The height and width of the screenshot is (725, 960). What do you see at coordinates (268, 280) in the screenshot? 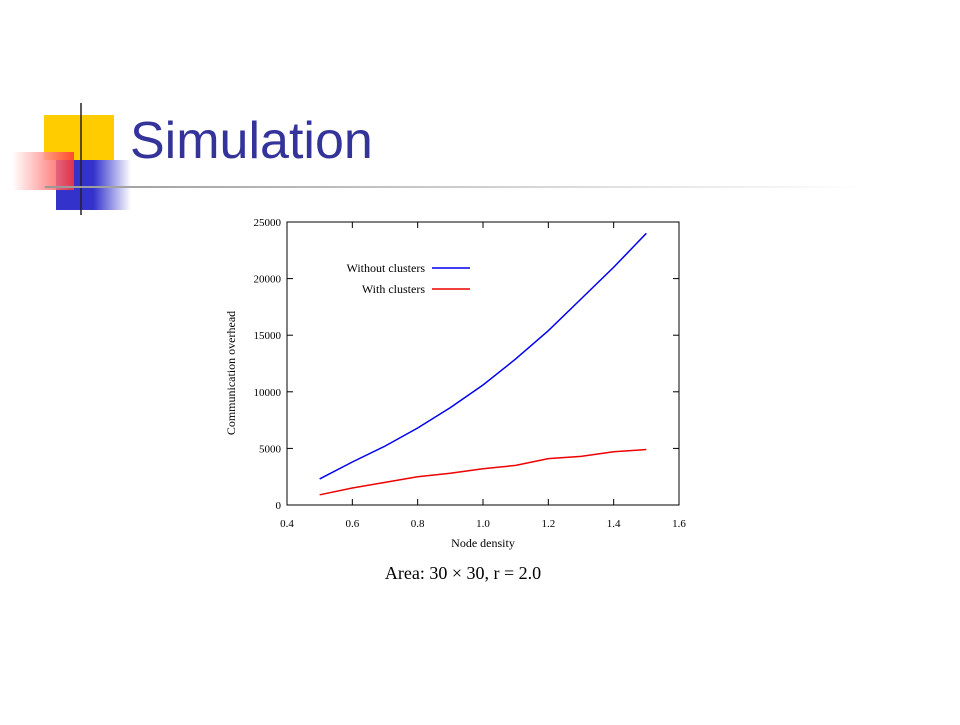
I see `y-tick-label: 20000` at bounding box center [268, 280].